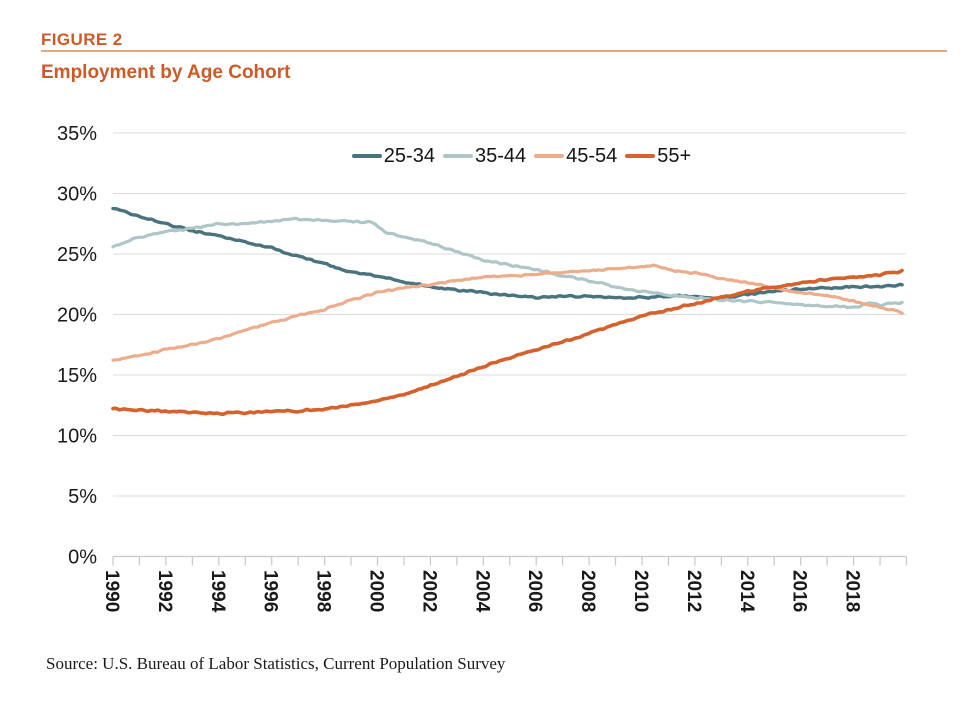 Image resolution: width=960 pixels, height=720 pixels. What do you see at coordinates (77, 134) in the screenshot?
I see `y-tick-label-35: 35%` at bounding box center [77, 134].